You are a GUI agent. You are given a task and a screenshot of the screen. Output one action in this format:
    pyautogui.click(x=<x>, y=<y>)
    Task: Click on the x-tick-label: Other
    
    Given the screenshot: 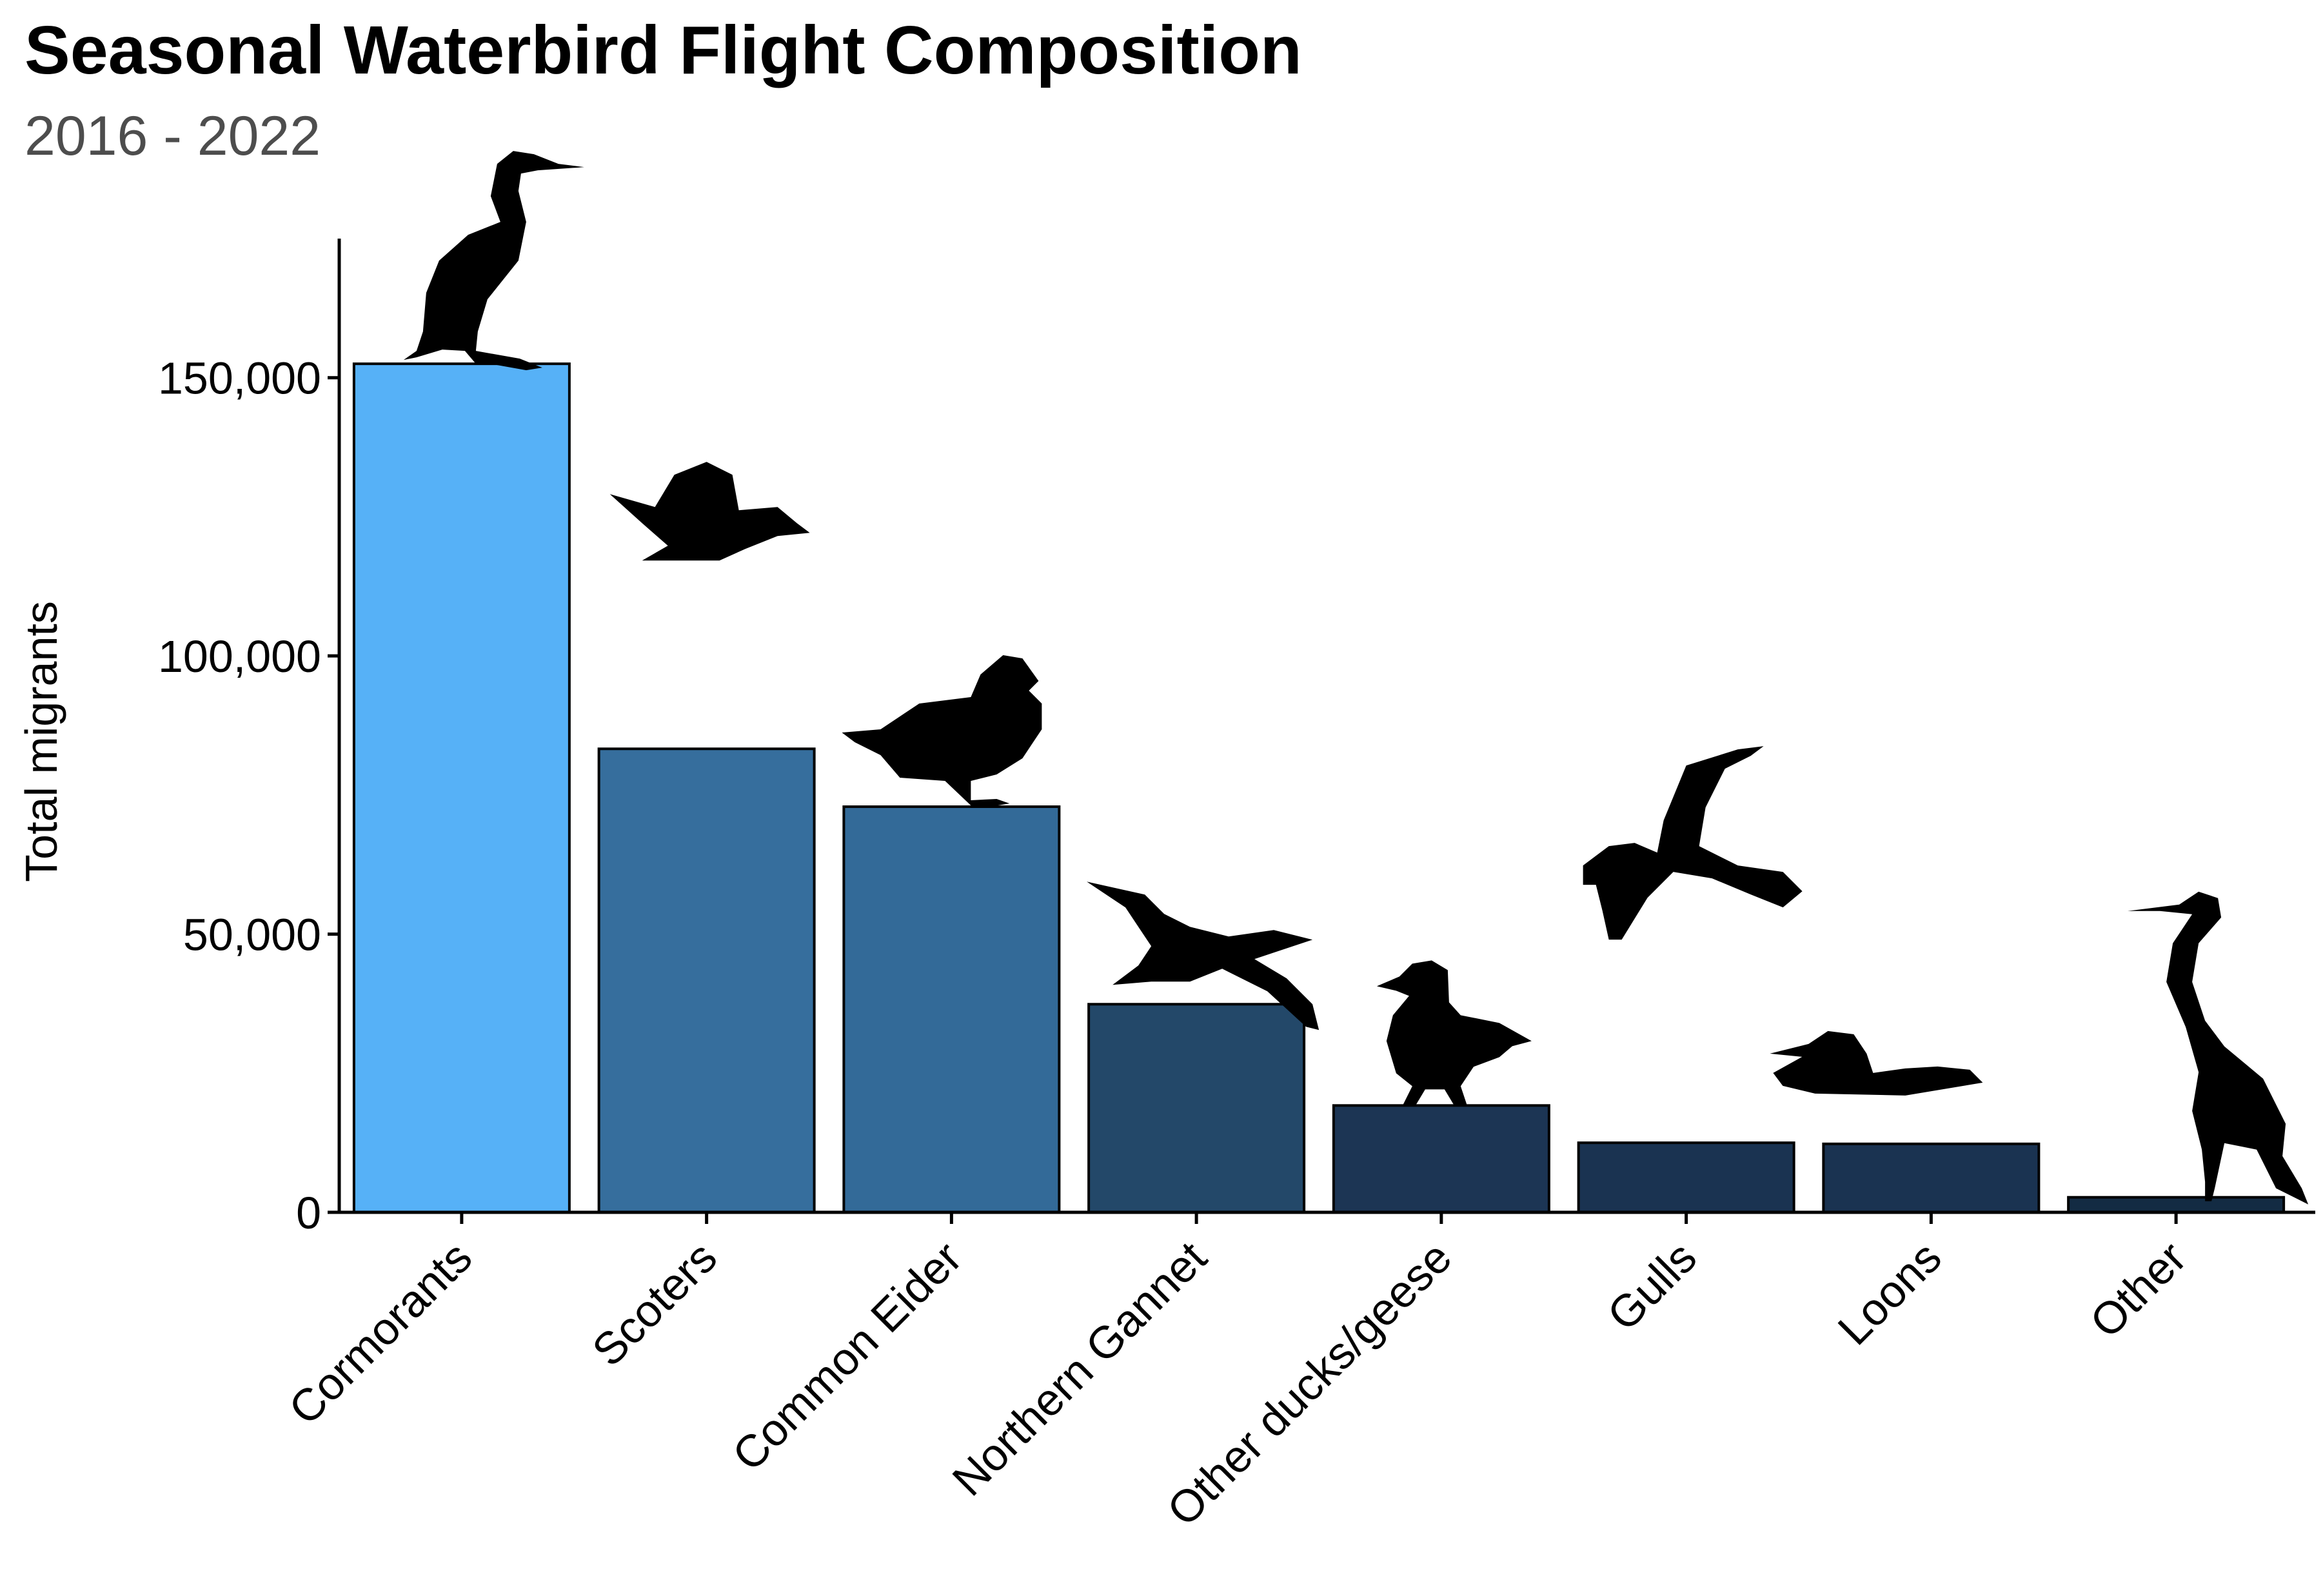 What is the action you would take?
    pyautogui.click(x=2138, y=1289)
    